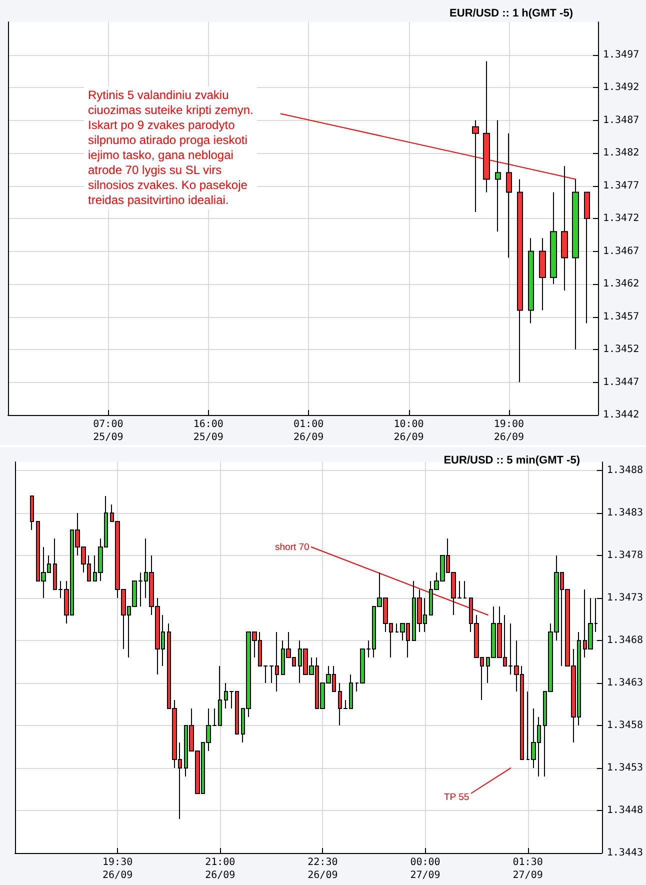  Describe the element at coordinates (527, 869) in the screenshot. I see `x-tick-label: 01:30 27/09` at that location.